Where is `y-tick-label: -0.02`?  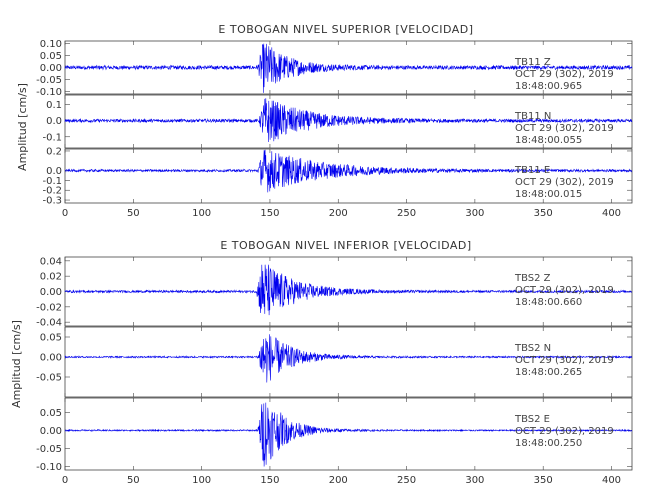 y-tick-label: -0.02 is located at coordinates (49, 307).